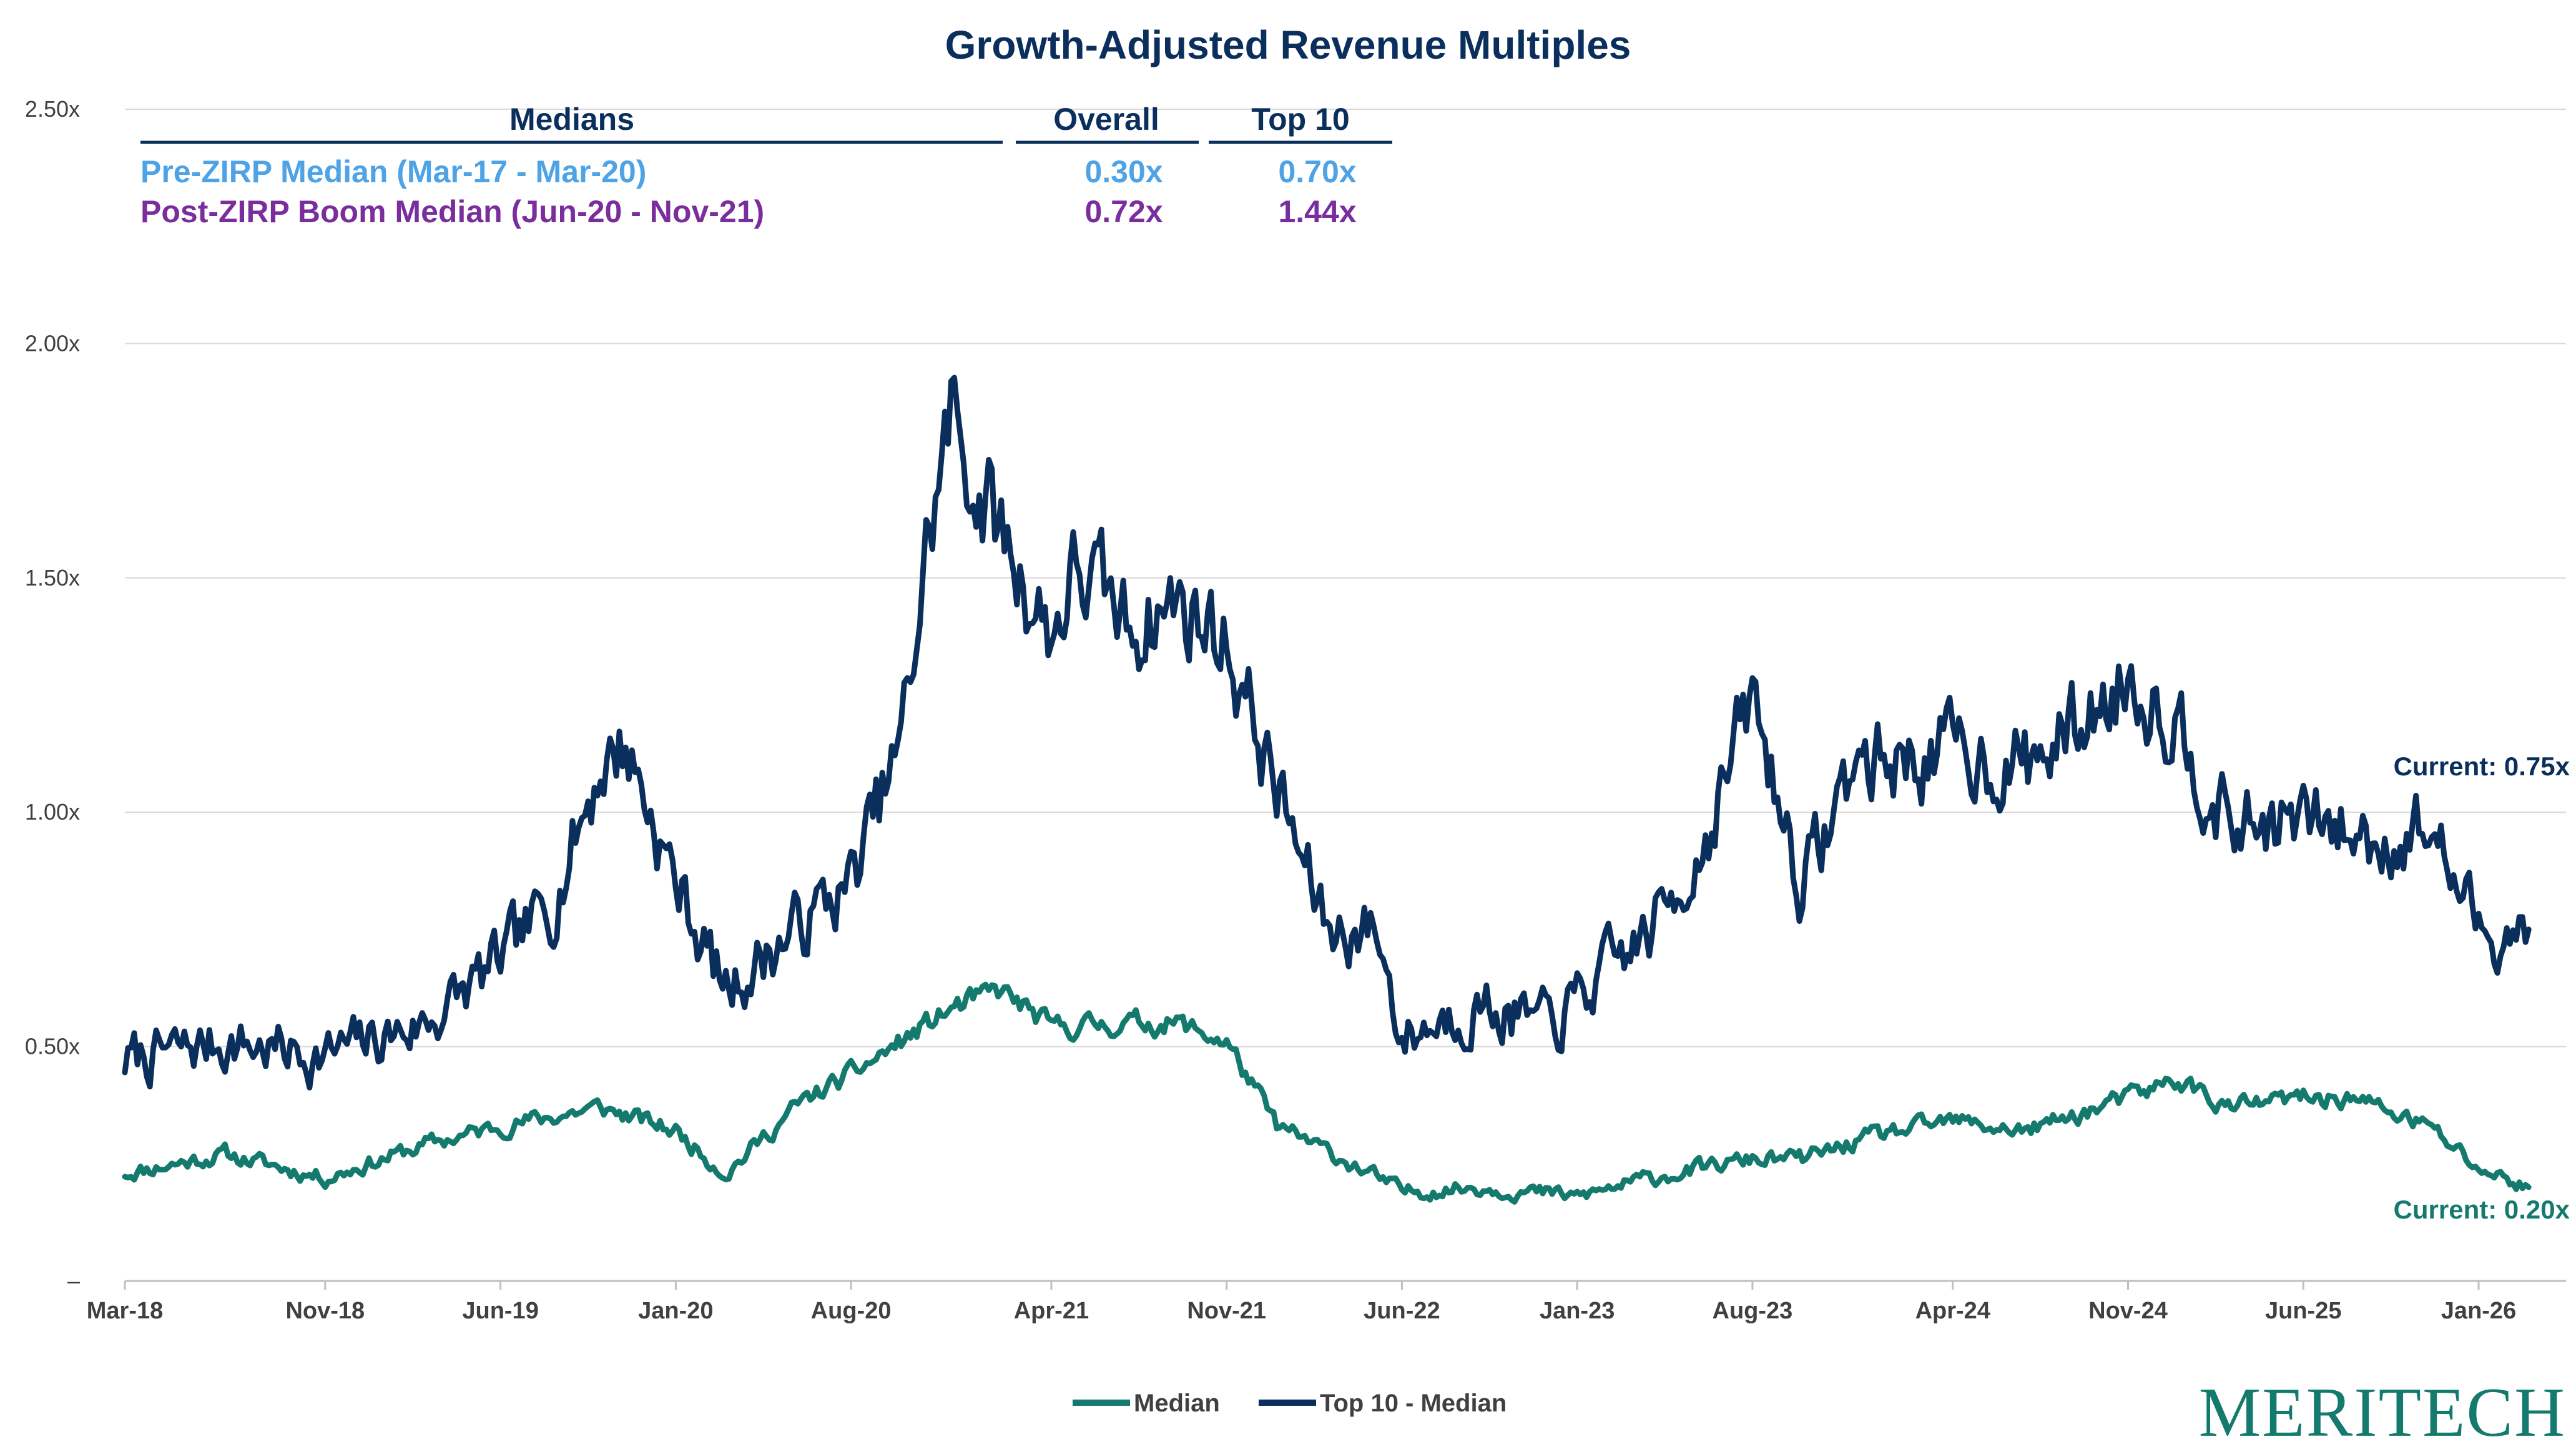 This screenshot has height=1442, width=2576. I want to click on x-tick-label: Apr-24, so click(1952, 1311).